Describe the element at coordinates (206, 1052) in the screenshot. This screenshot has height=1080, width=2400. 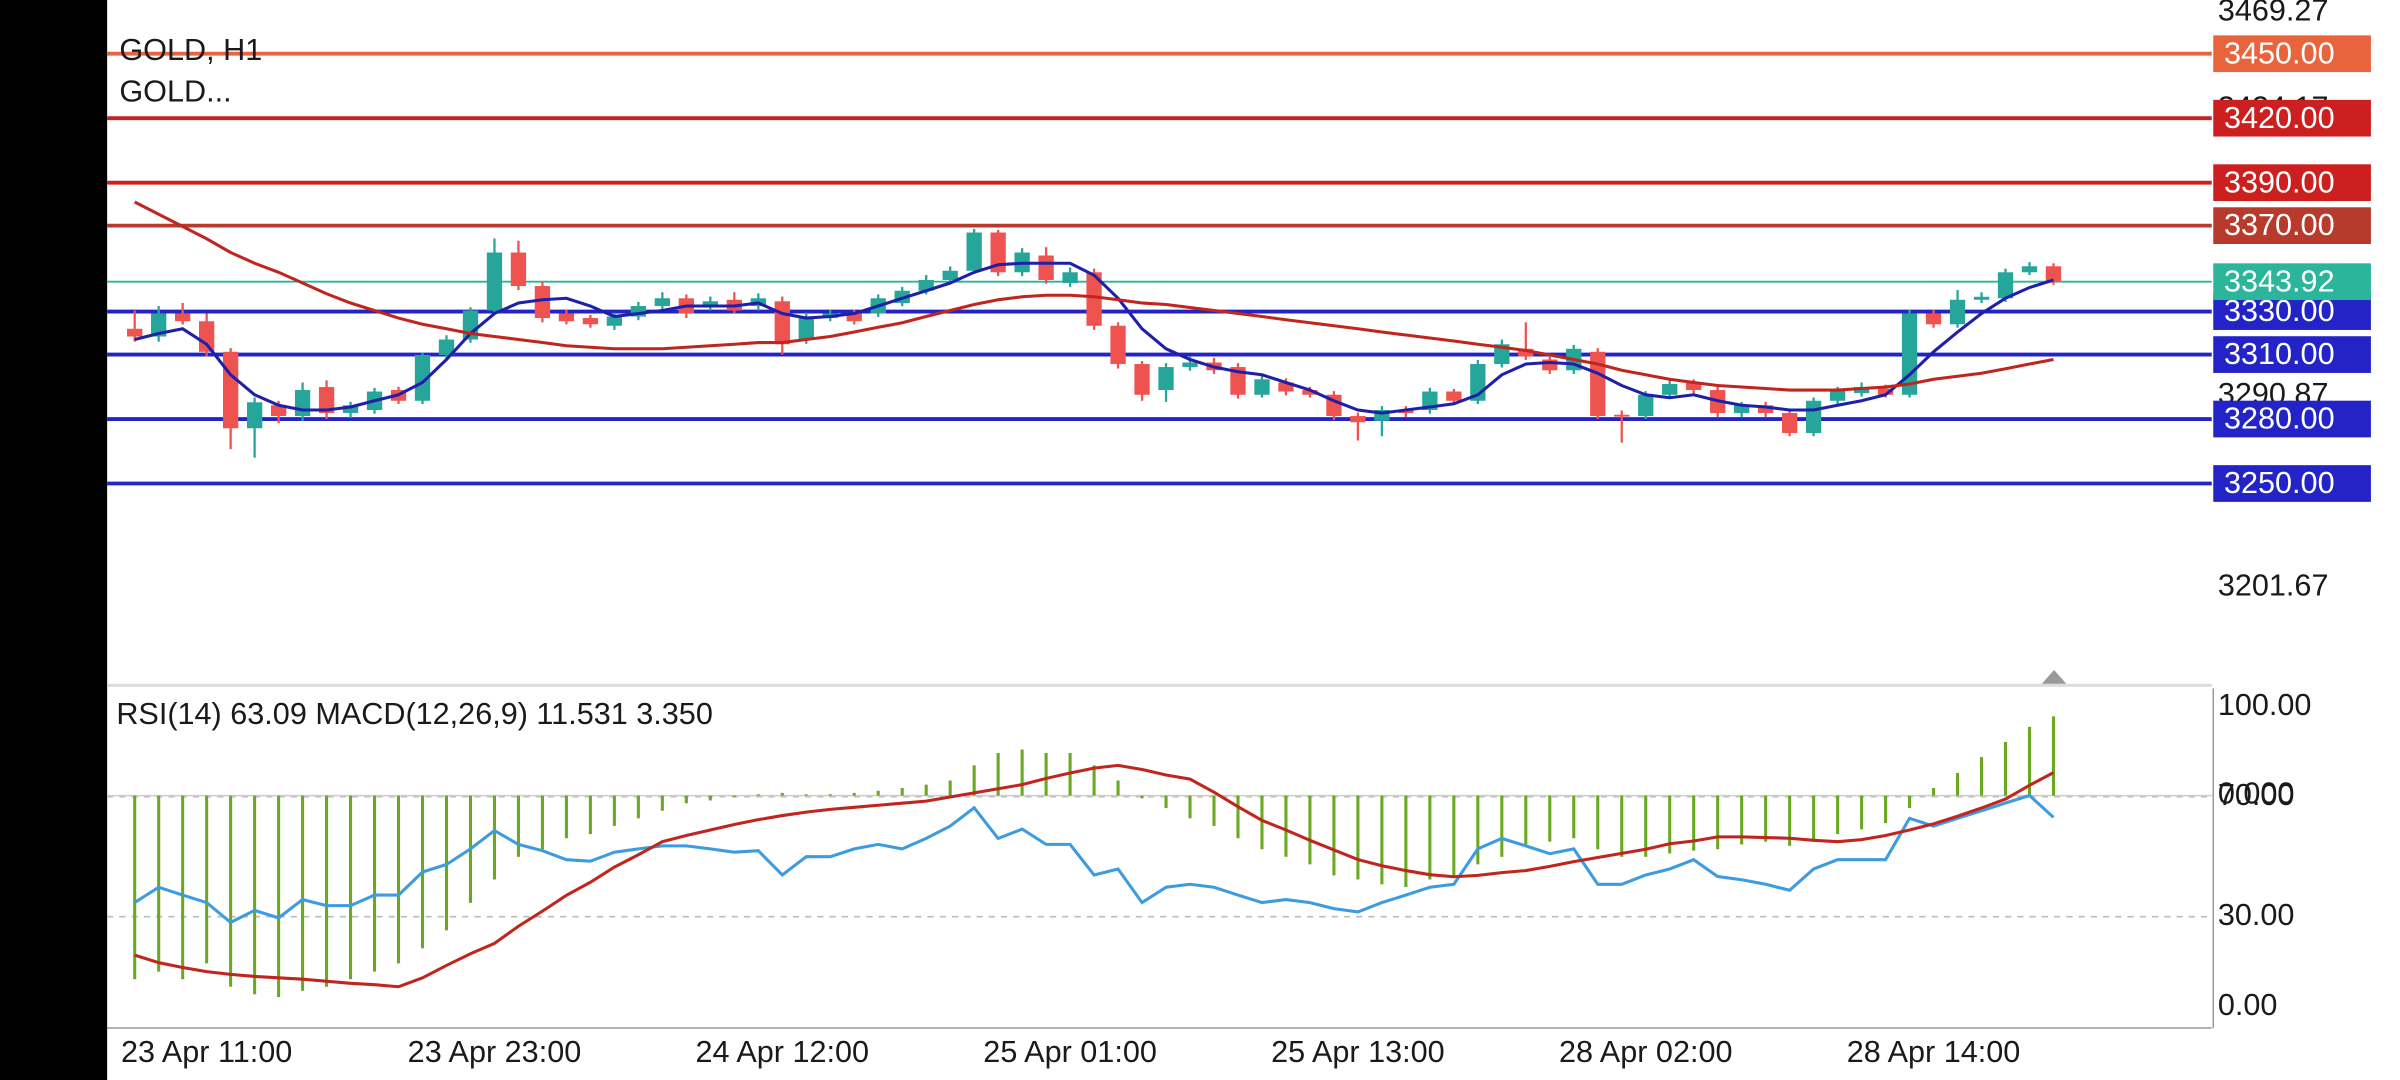
I see `x-tick-label: 23 Apr 11:00` at that location.